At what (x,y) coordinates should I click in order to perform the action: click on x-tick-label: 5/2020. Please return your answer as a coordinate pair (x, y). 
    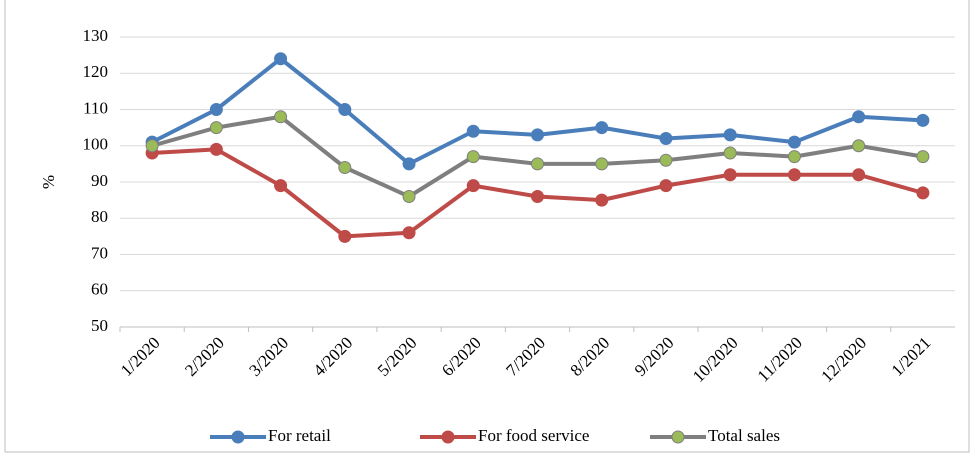
    Looking at the image, I should click on (397, 356).